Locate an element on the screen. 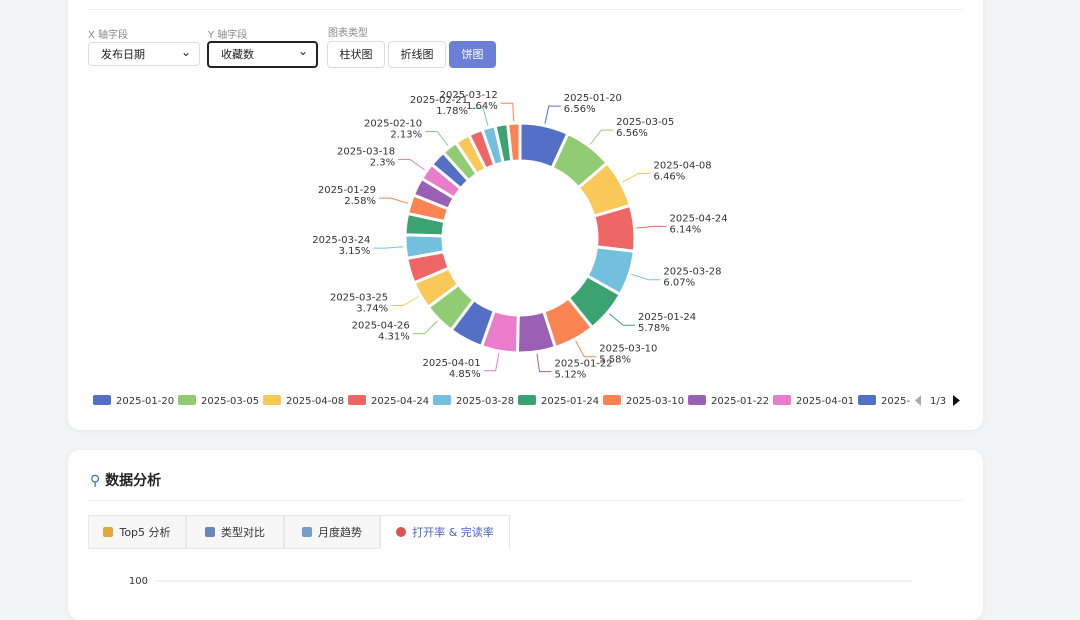  slice-label: 2025-03-28 is located at coordinates (692, 272).